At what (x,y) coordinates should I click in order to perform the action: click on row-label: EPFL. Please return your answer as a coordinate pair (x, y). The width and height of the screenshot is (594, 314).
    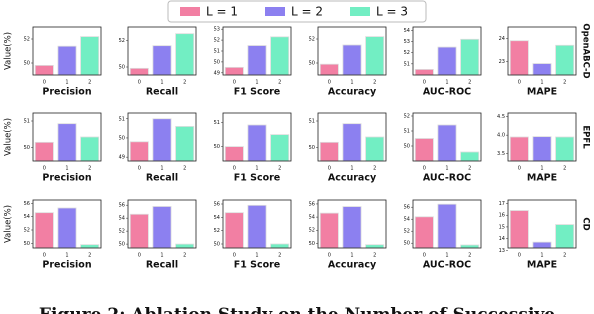
    Looking at the image, I should click on (586, 137).